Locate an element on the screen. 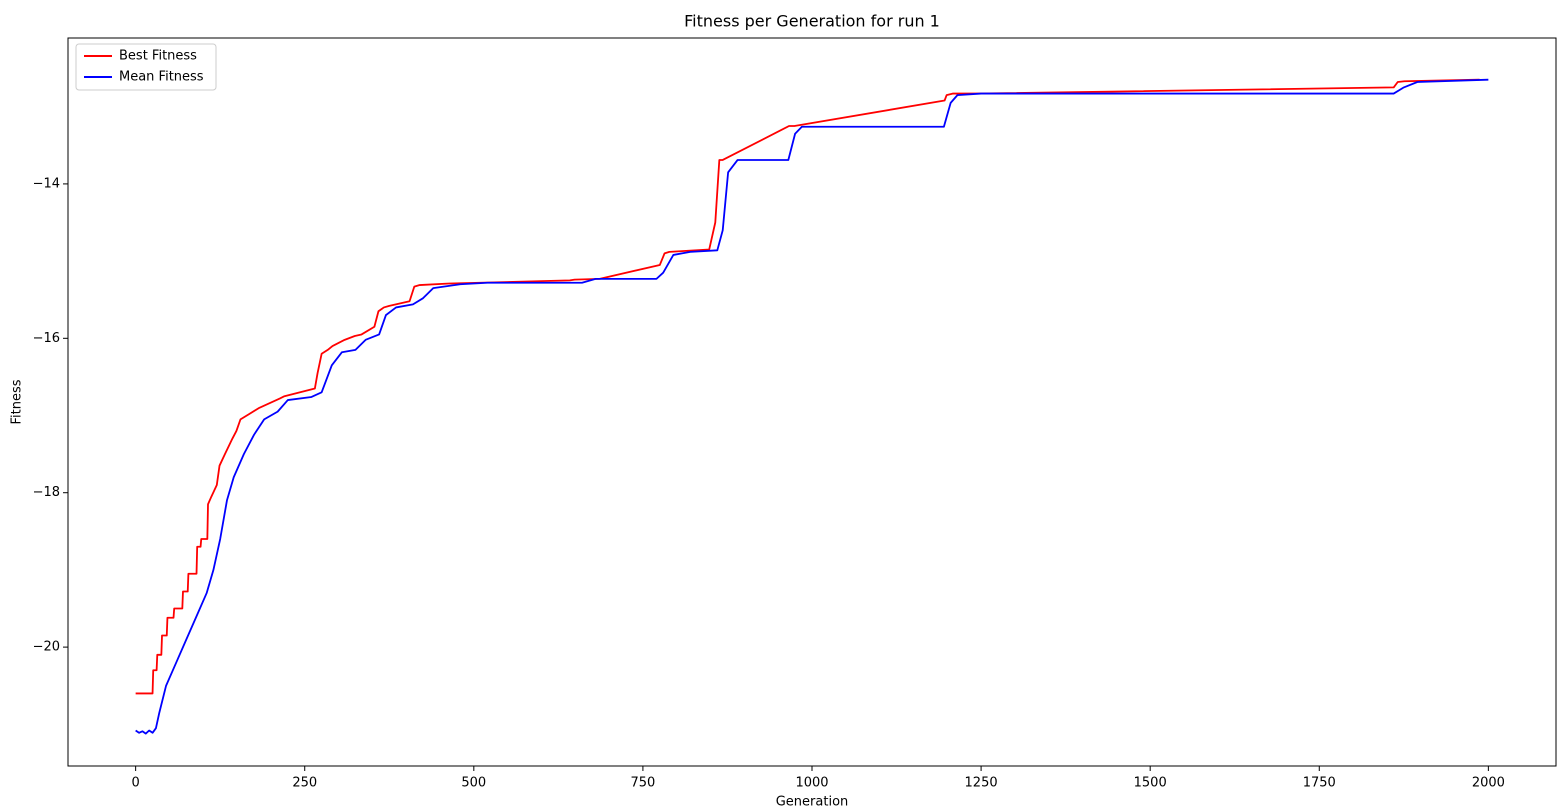 The image size is (1564, 812). legend-label: Mean Fitness is located at coordinates (161, 77).